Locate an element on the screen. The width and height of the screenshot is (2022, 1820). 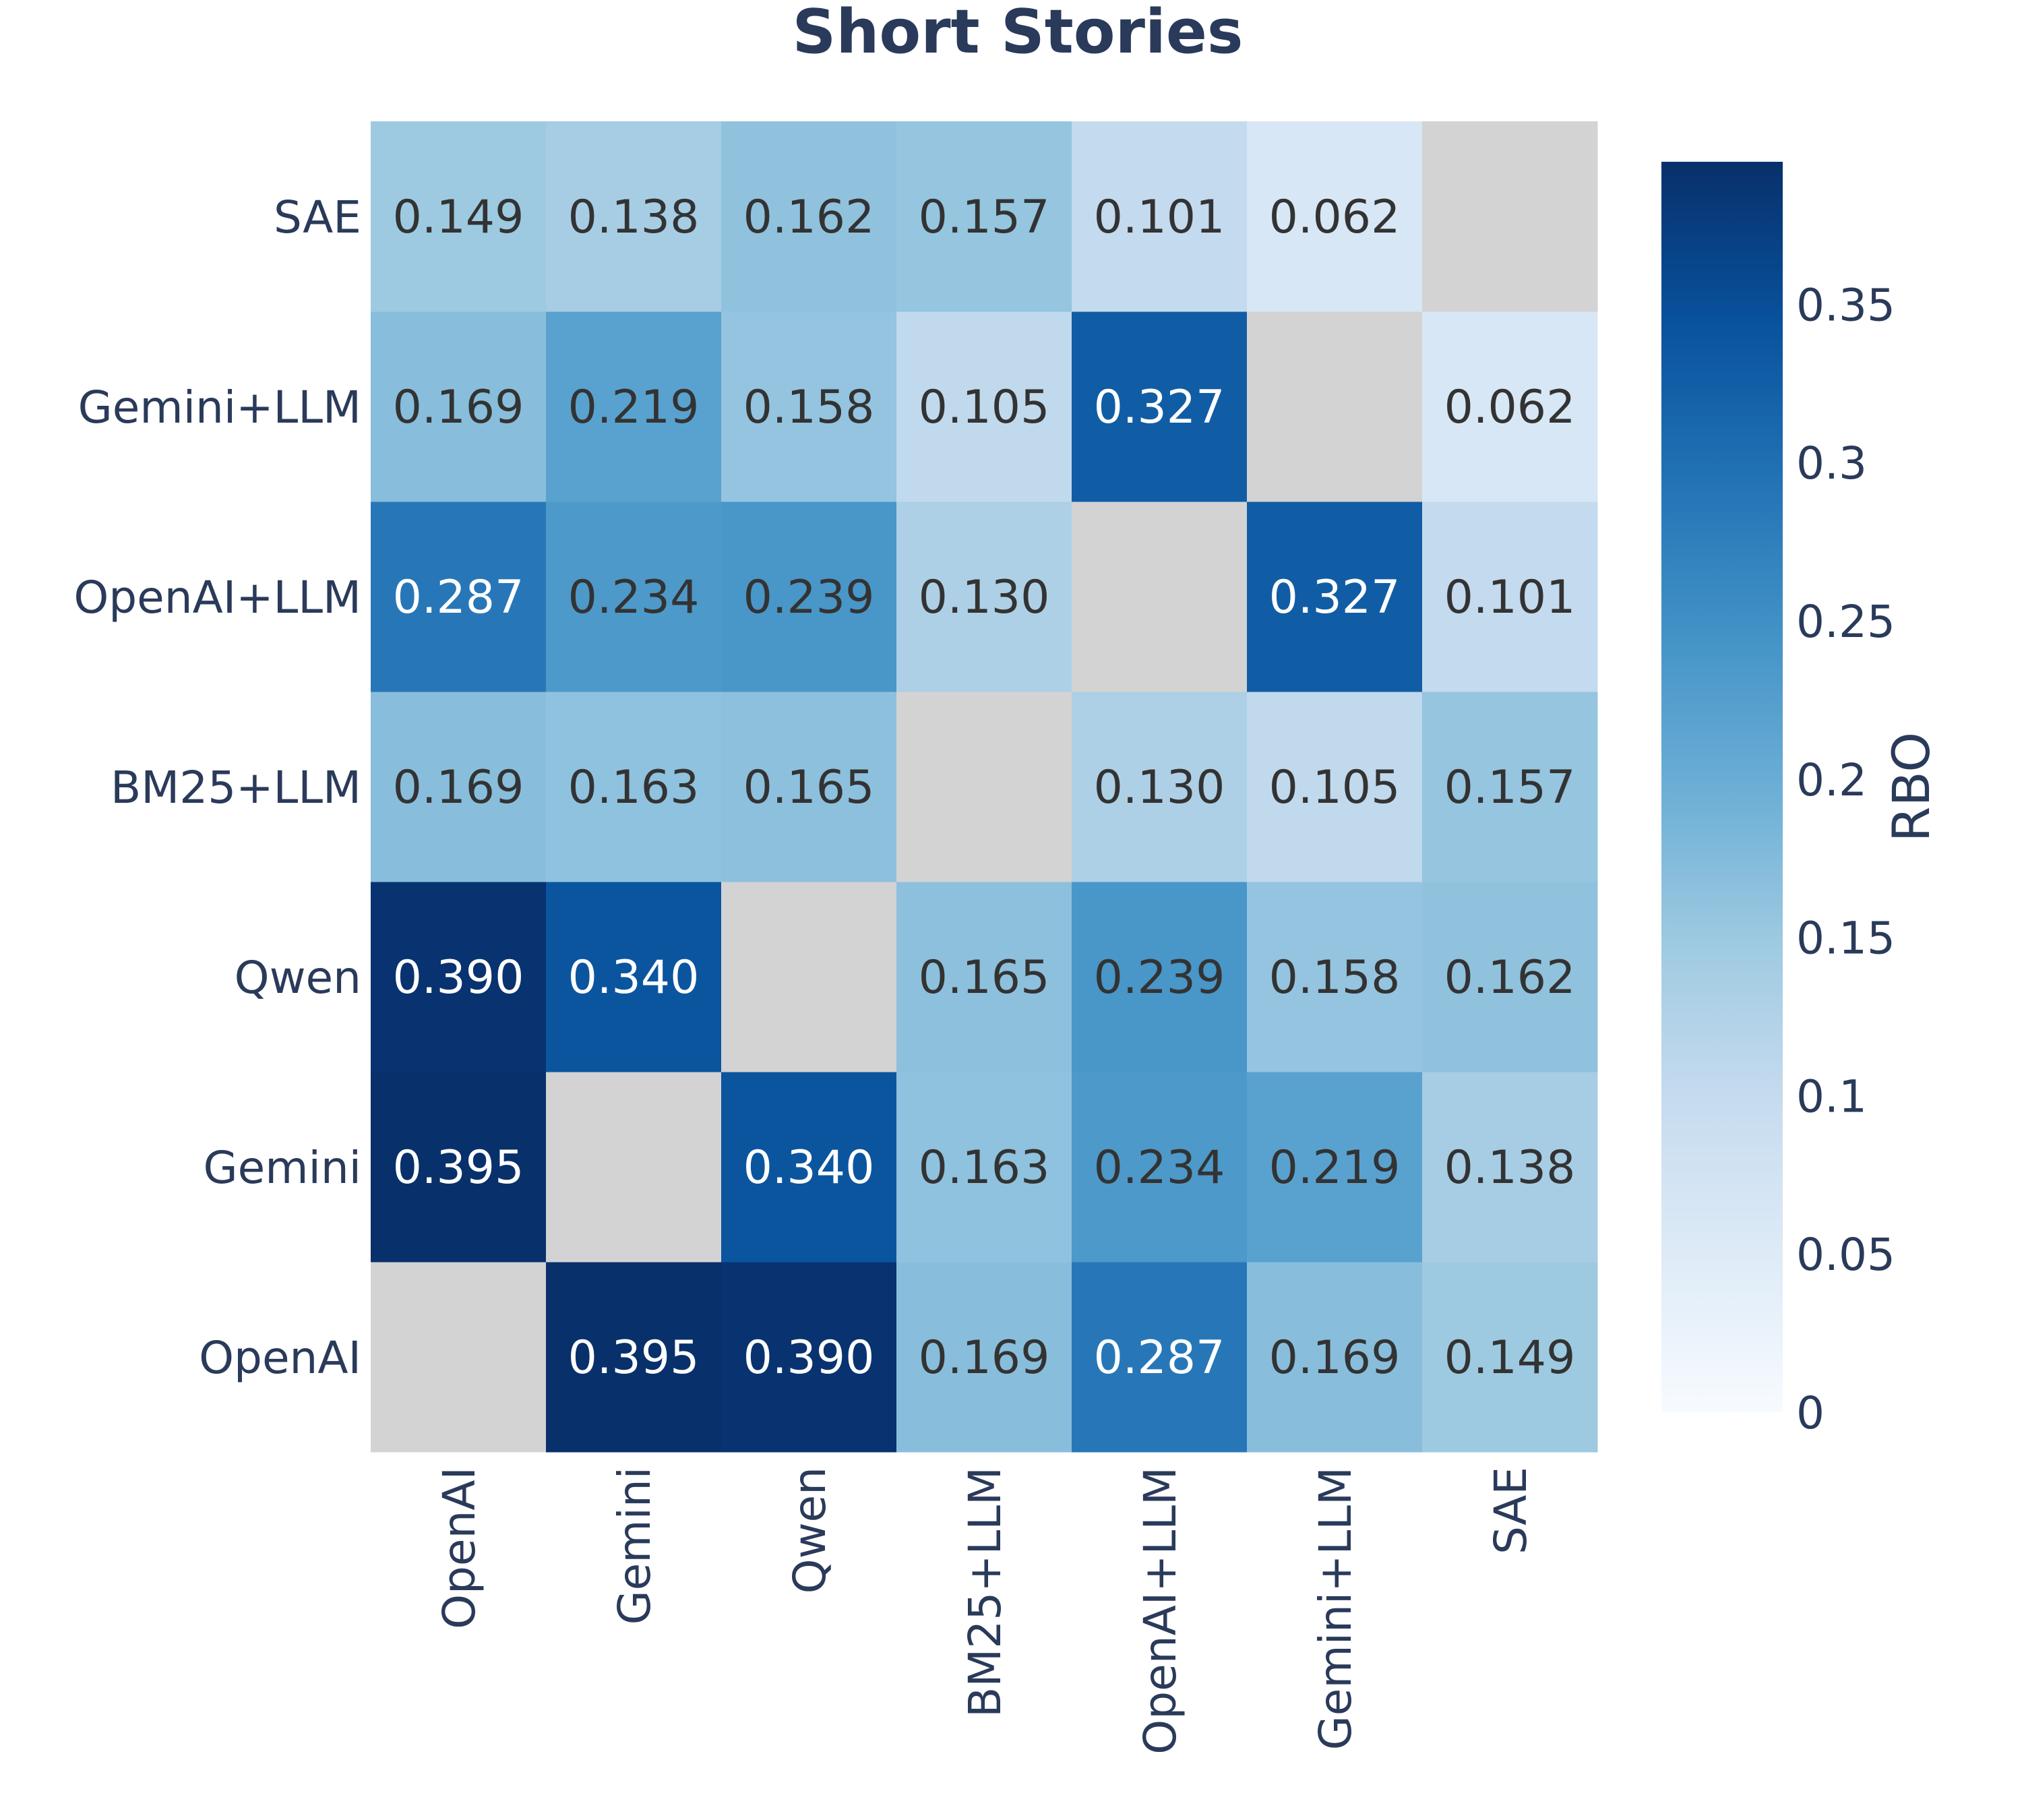
cell-openai-bm25-plus-llm is located at coordinates (984, 1357).